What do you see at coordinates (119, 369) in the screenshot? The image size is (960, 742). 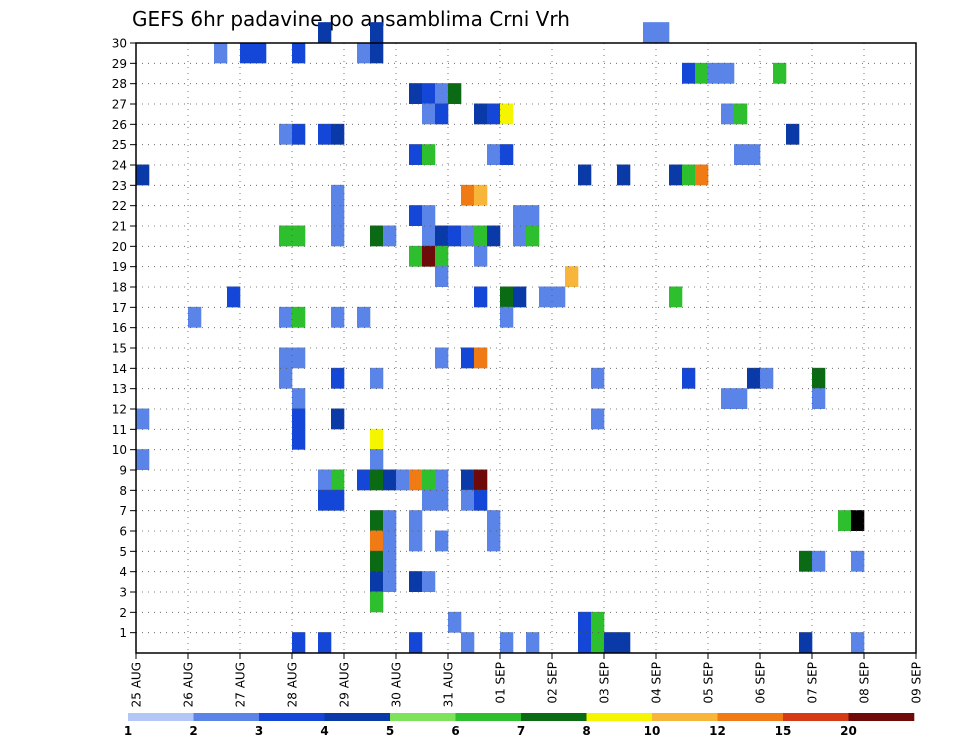 I see `y-tick-label: 14` at bounding box center [119, 369].